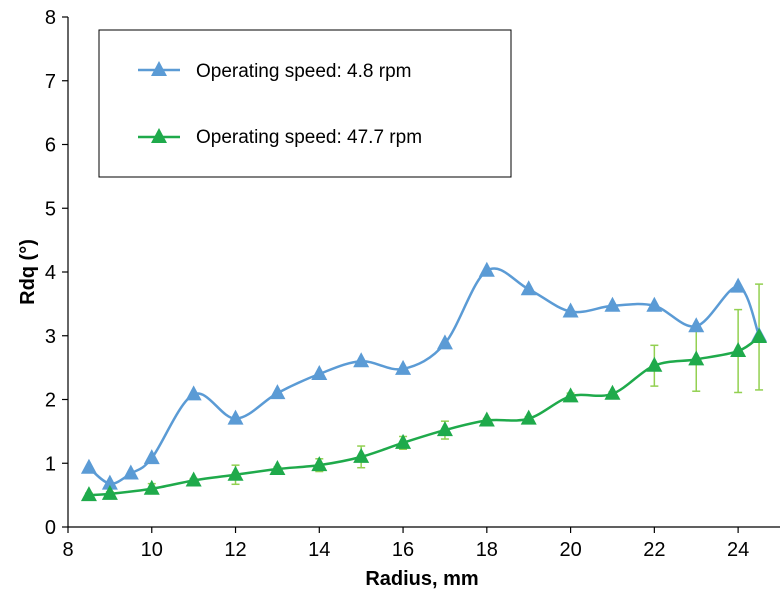 The width and height of the screenshot is (781, 593). I want to click on y-tick-label: 2, so click(50, 401).